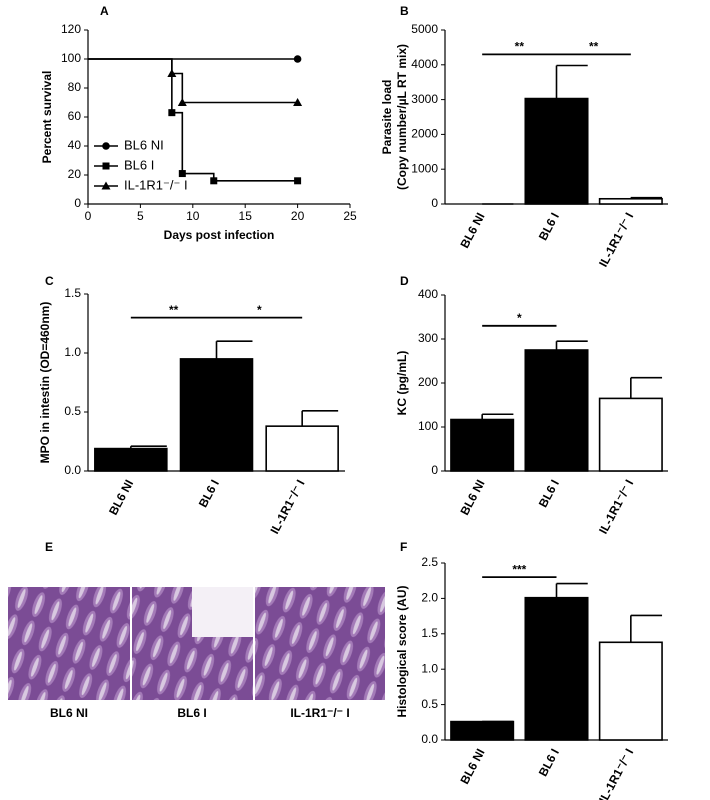 This screenshot has width=710, height=800. I want to click on y-tick-label: 200, so click(428, 382).